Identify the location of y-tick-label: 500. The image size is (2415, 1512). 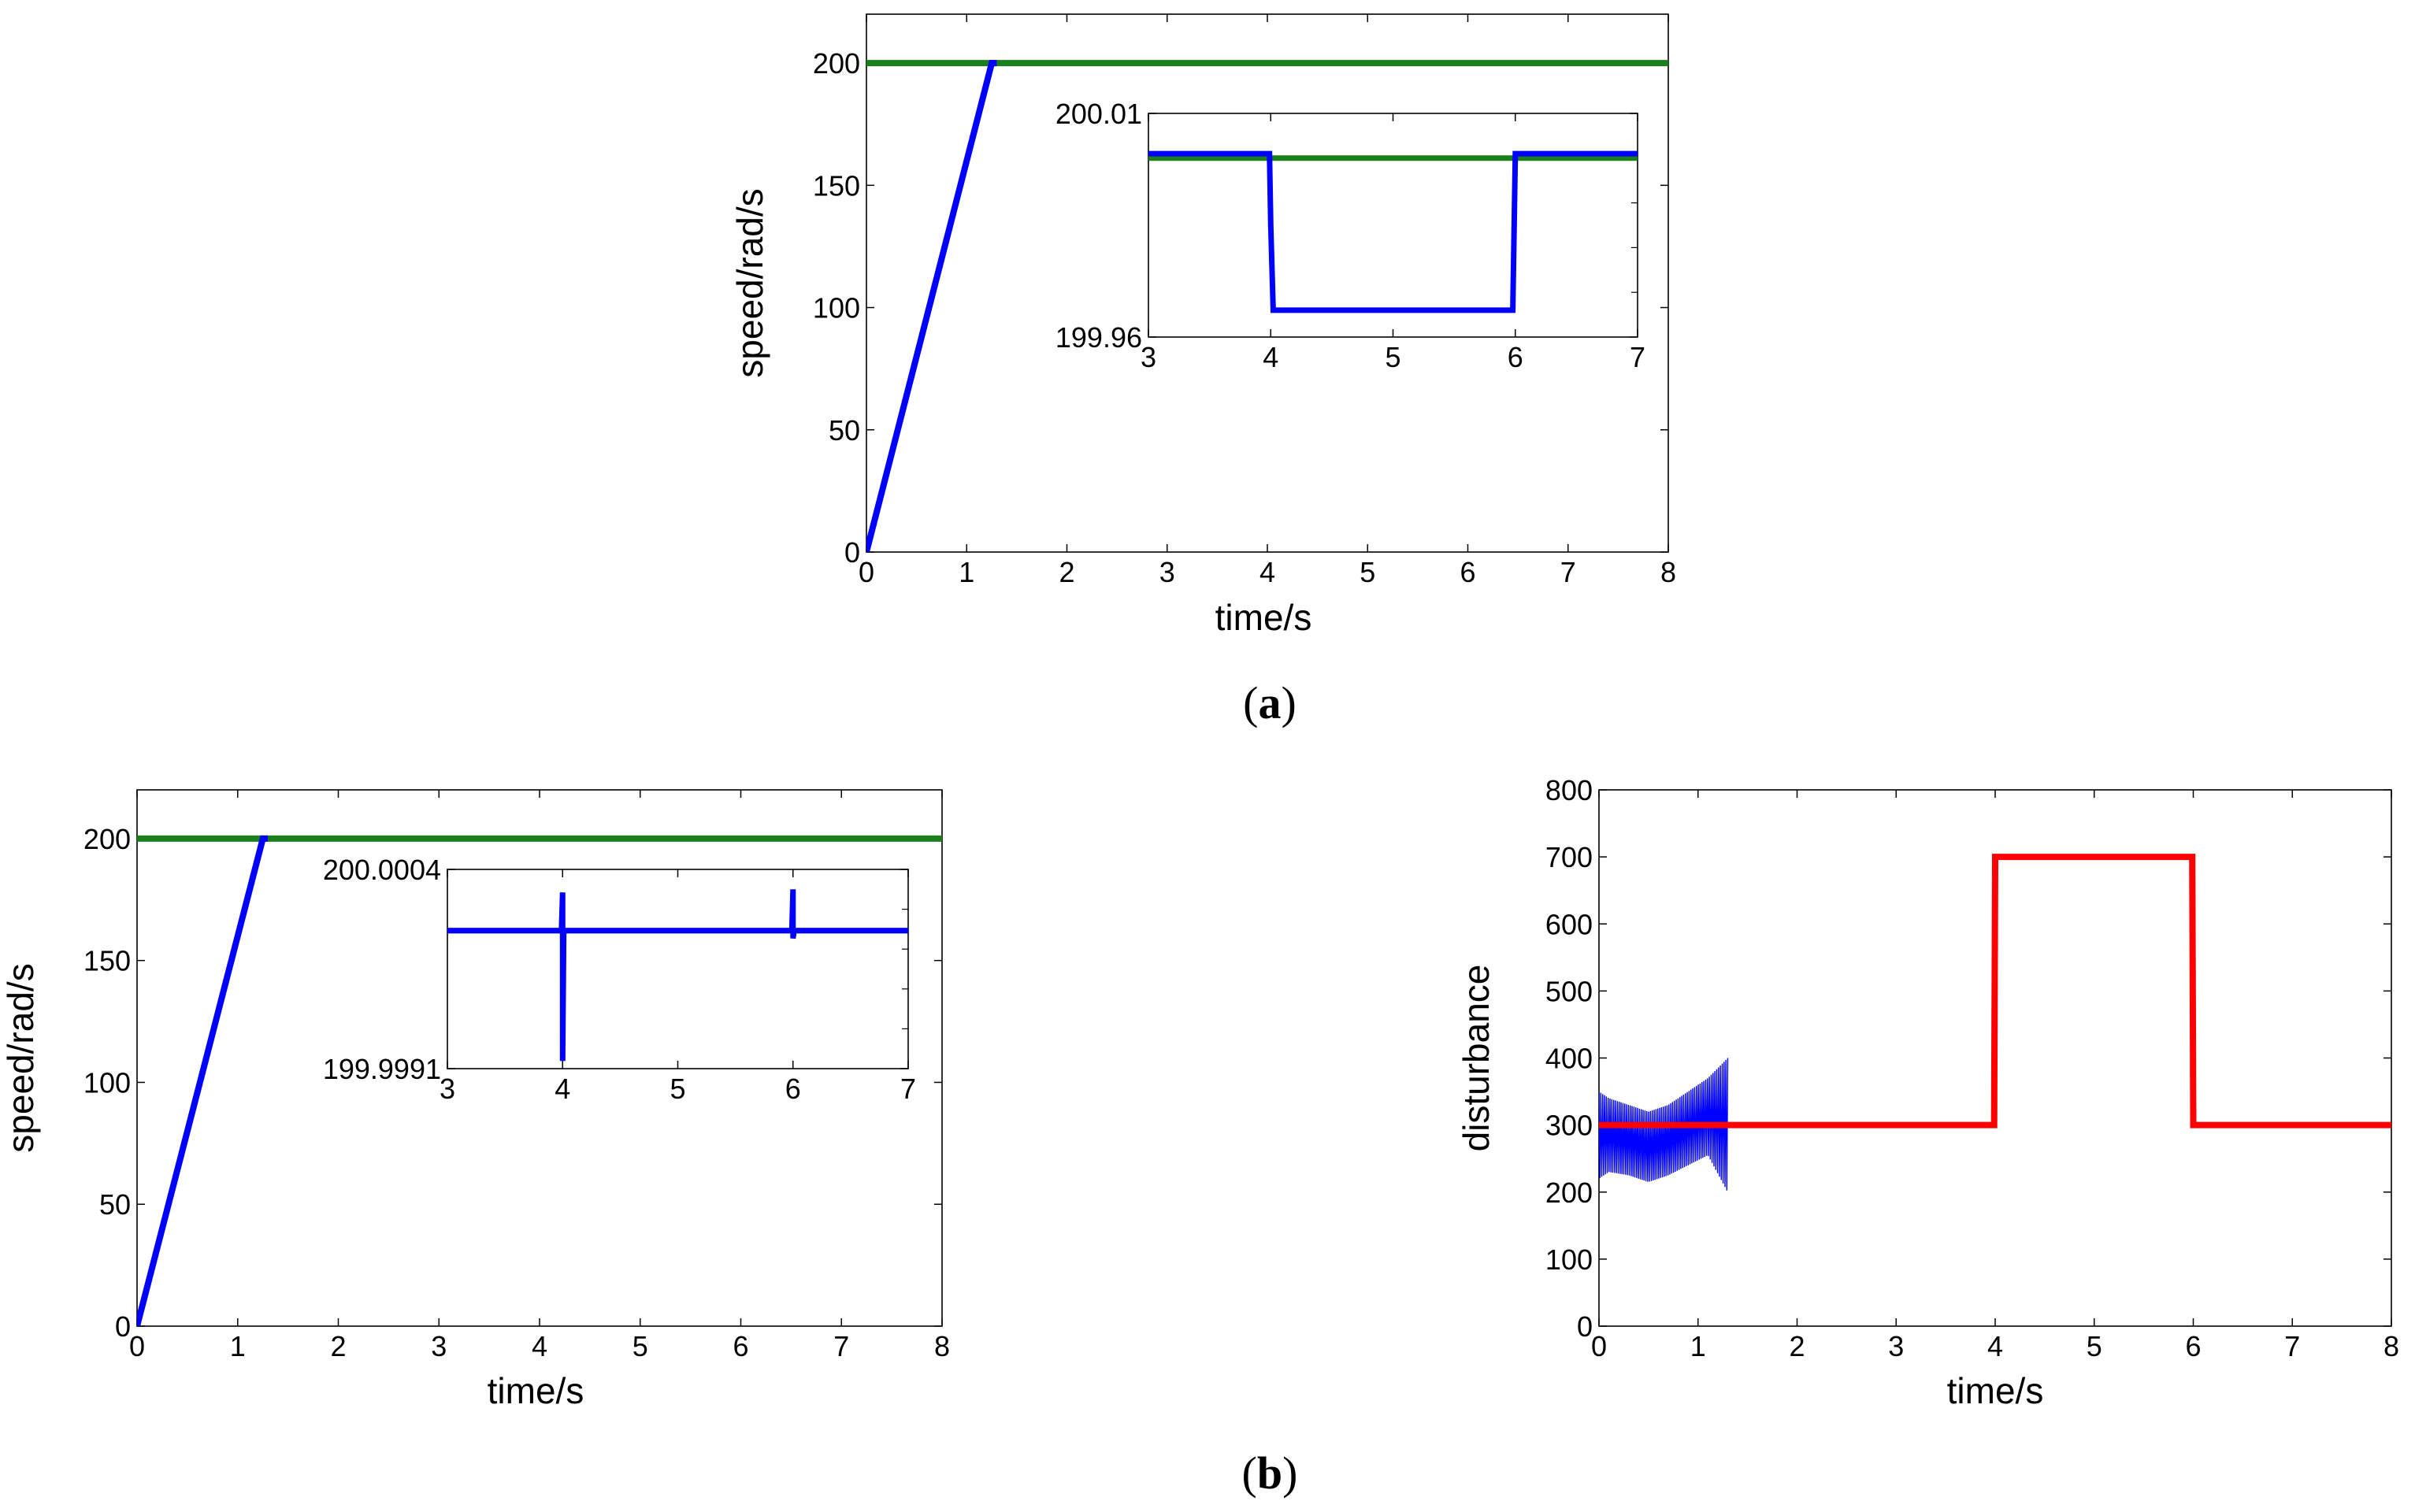
(1569, 991).